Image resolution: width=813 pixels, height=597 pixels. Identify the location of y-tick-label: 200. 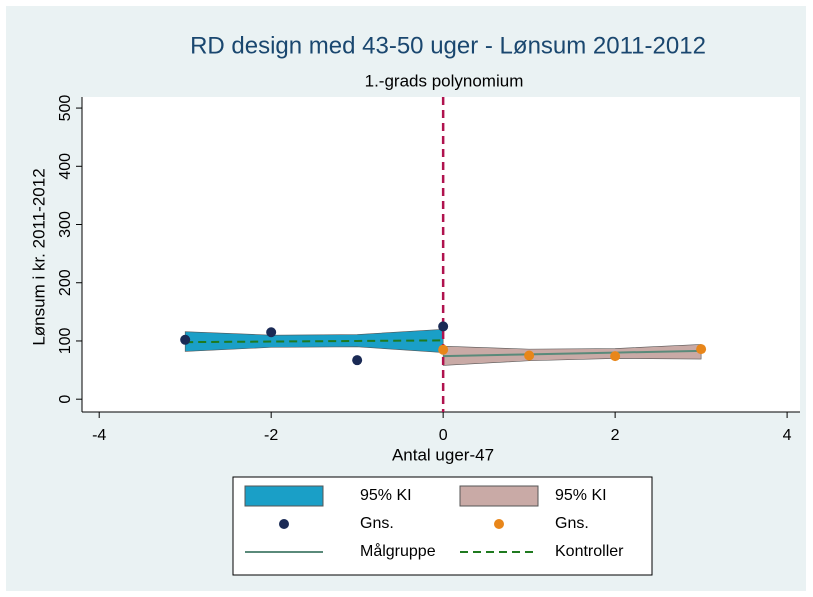
(65, 282).